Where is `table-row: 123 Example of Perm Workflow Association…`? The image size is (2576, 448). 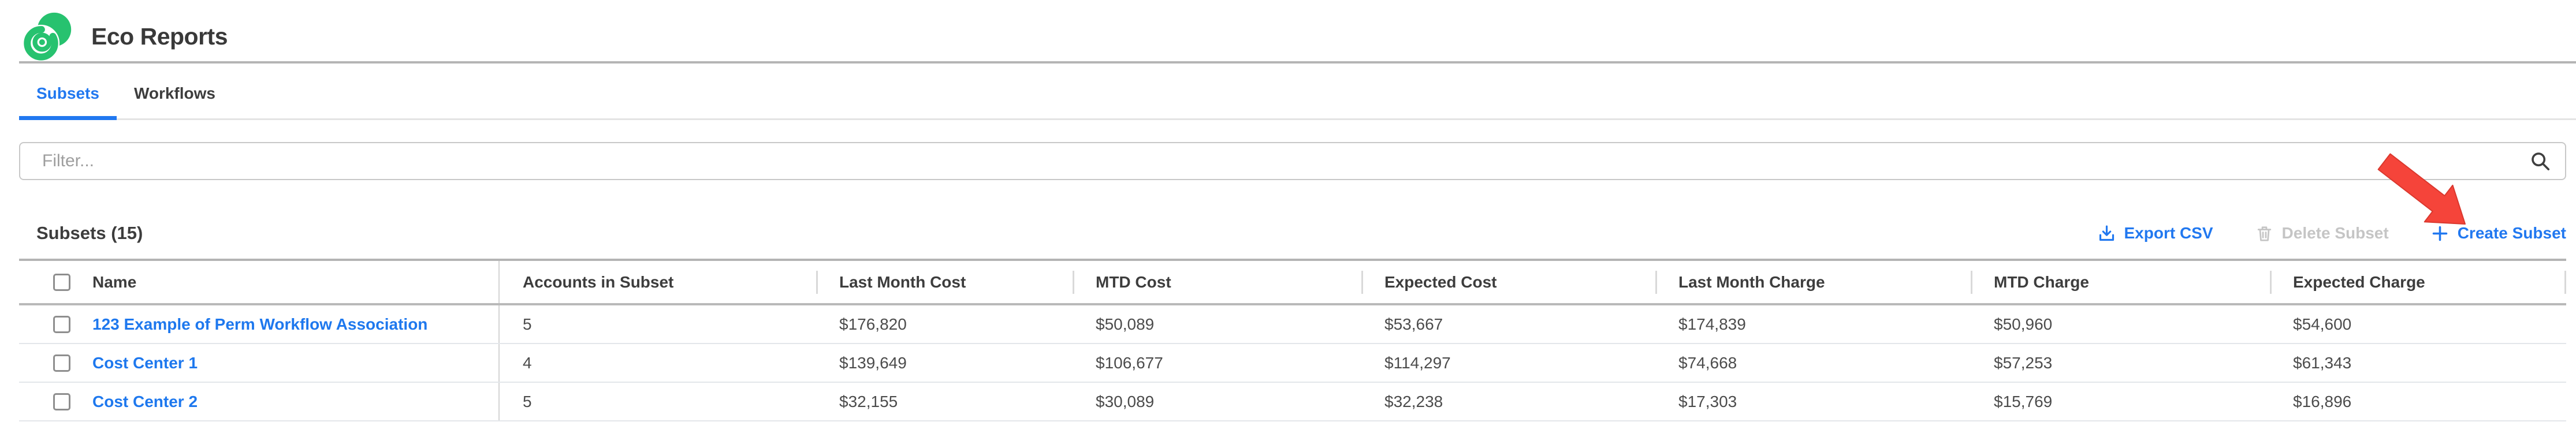 table-row: 123 Example of Perm Workflow Association… is located at coordinates (1293, 324).